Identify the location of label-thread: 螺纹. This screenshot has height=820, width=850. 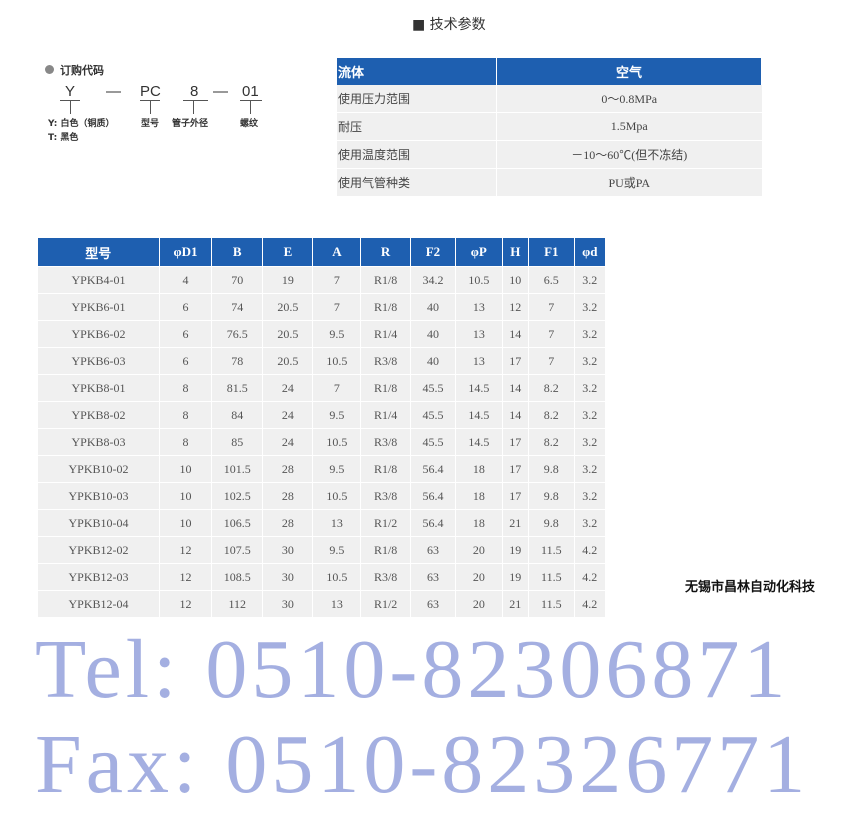
(249, 124).